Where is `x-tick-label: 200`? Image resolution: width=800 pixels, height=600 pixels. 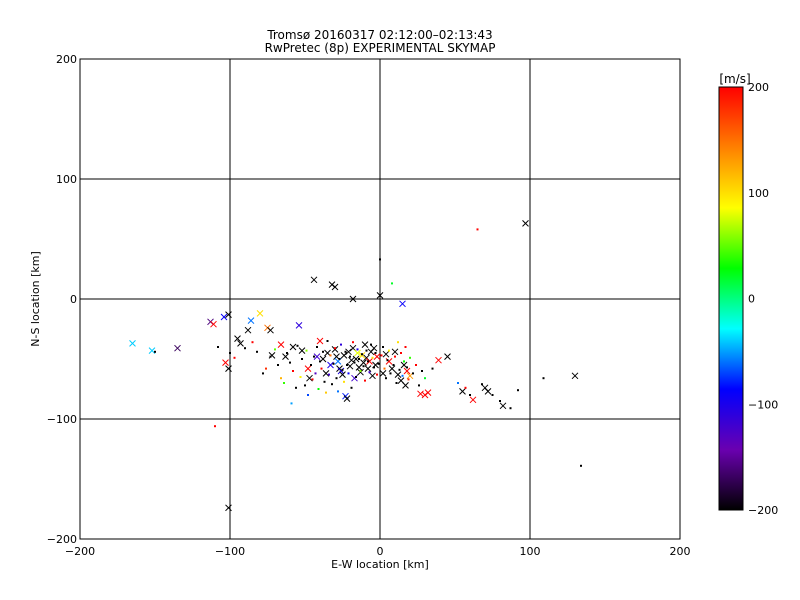
x-tick-label: 200 is located at coordinates (680, 551).